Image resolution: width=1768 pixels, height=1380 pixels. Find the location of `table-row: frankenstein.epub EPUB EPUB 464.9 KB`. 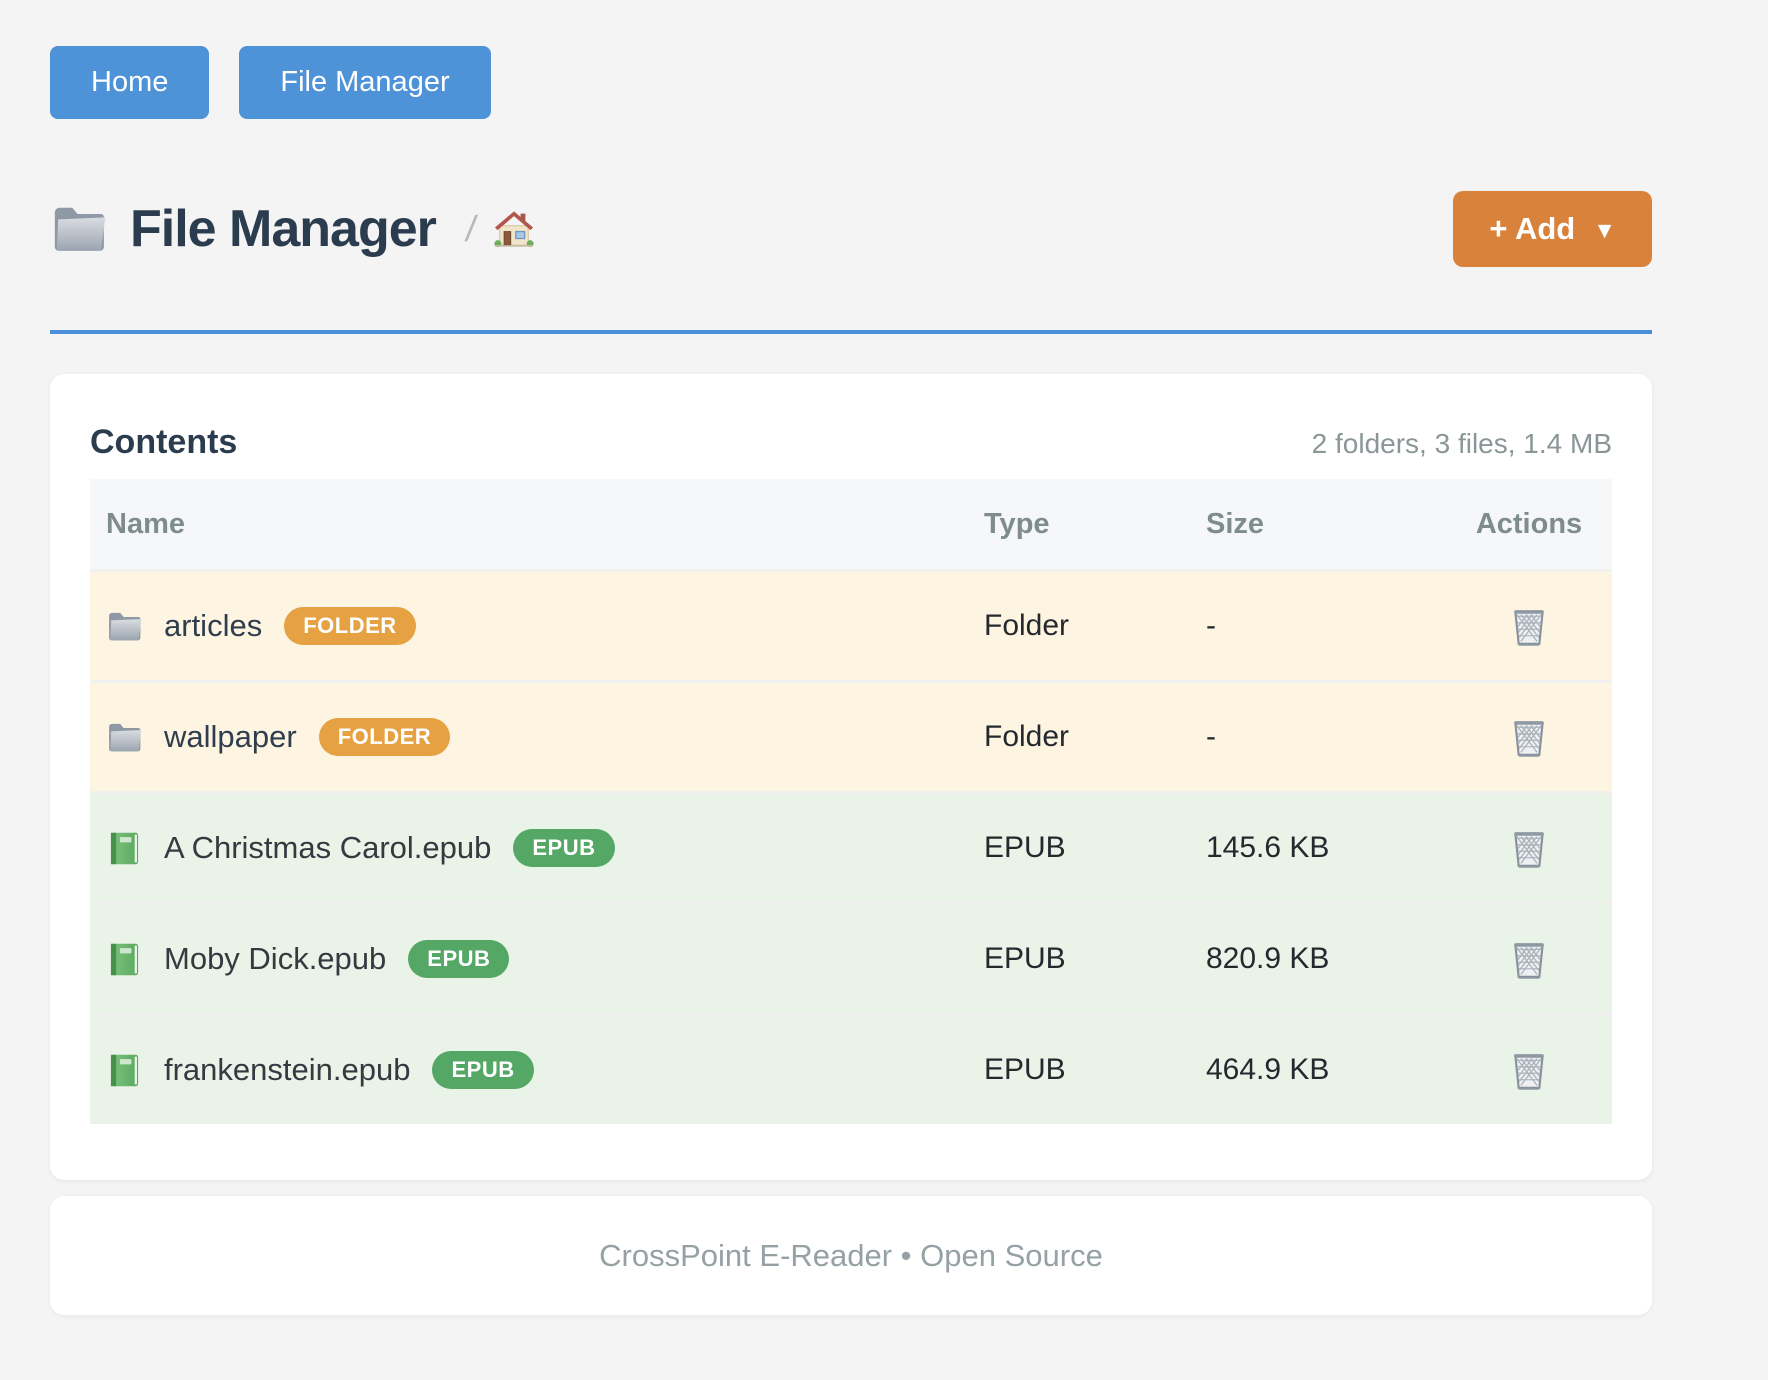

table-row: frankenstein.epub EPUB EPUB 464.9 KB is located at coordinates (851, 1068).